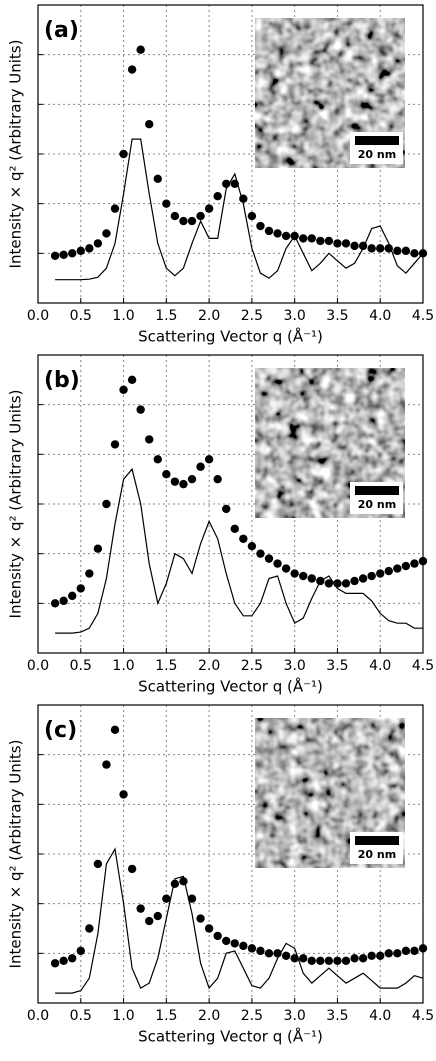  What do you see at coordinates (60, 730) in the screenshot?
I see `panel-label: (c)` at bounding box center [60, 730].